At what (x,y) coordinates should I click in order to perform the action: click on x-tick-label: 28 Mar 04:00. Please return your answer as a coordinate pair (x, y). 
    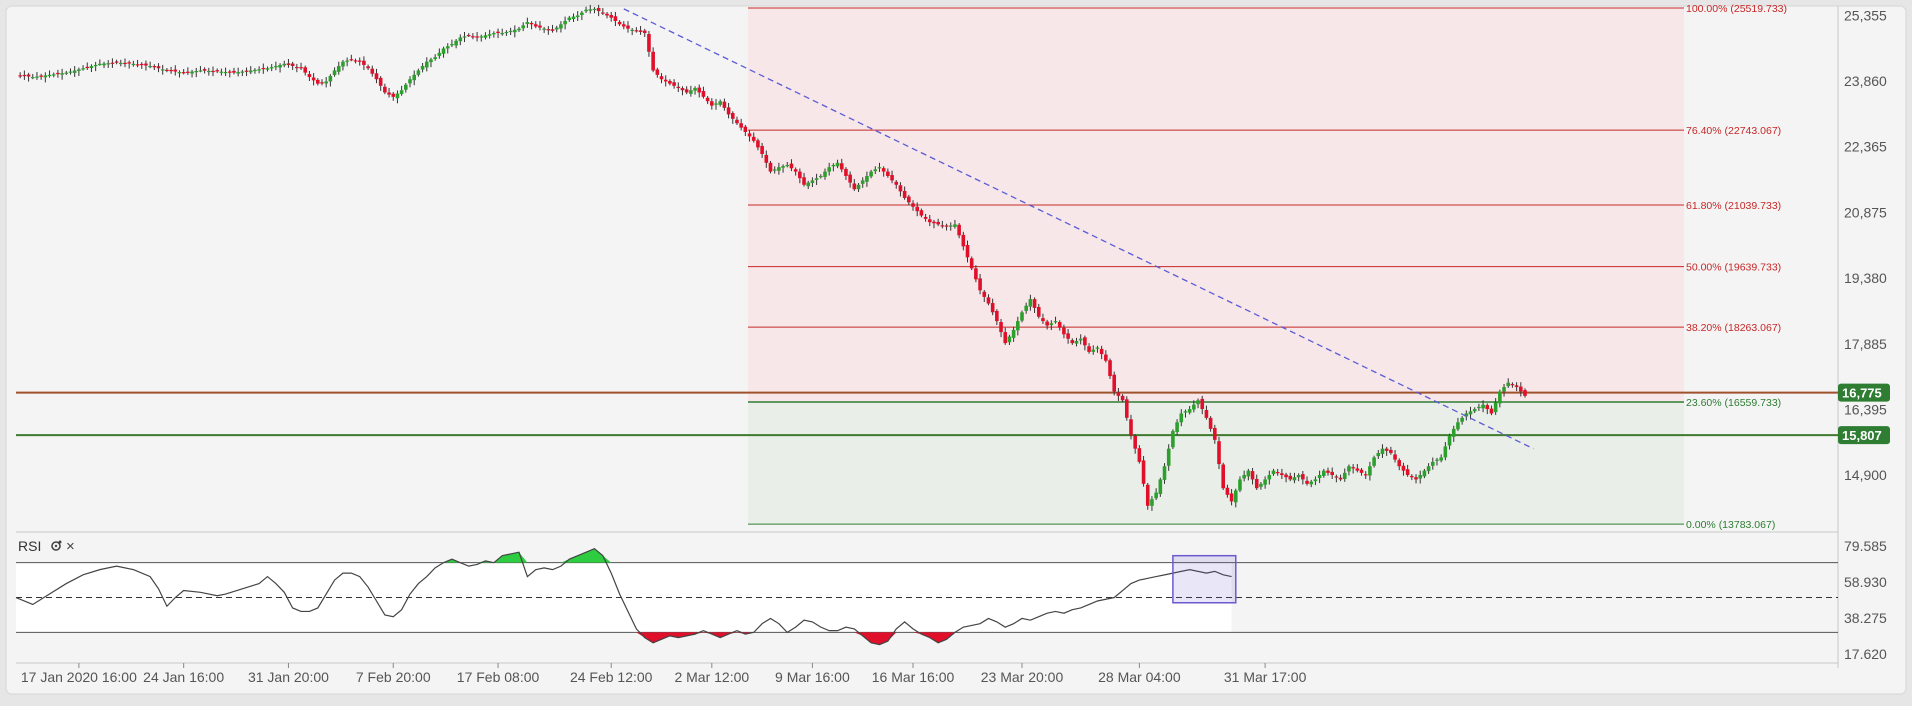
    Looking at the image, I should click on (1139, 677).